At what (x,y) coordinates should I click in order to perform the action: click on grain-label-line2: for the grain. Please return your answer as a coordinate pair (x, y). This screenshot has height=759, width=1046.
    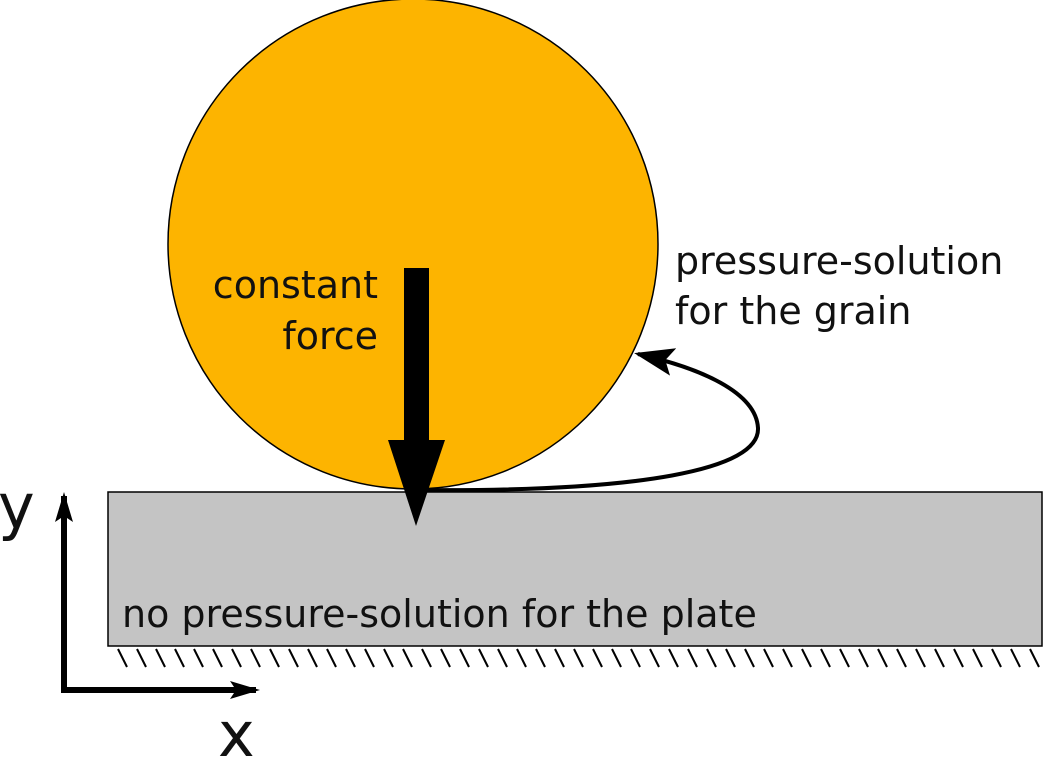
    Looking at the image, I should click on (793, 311).